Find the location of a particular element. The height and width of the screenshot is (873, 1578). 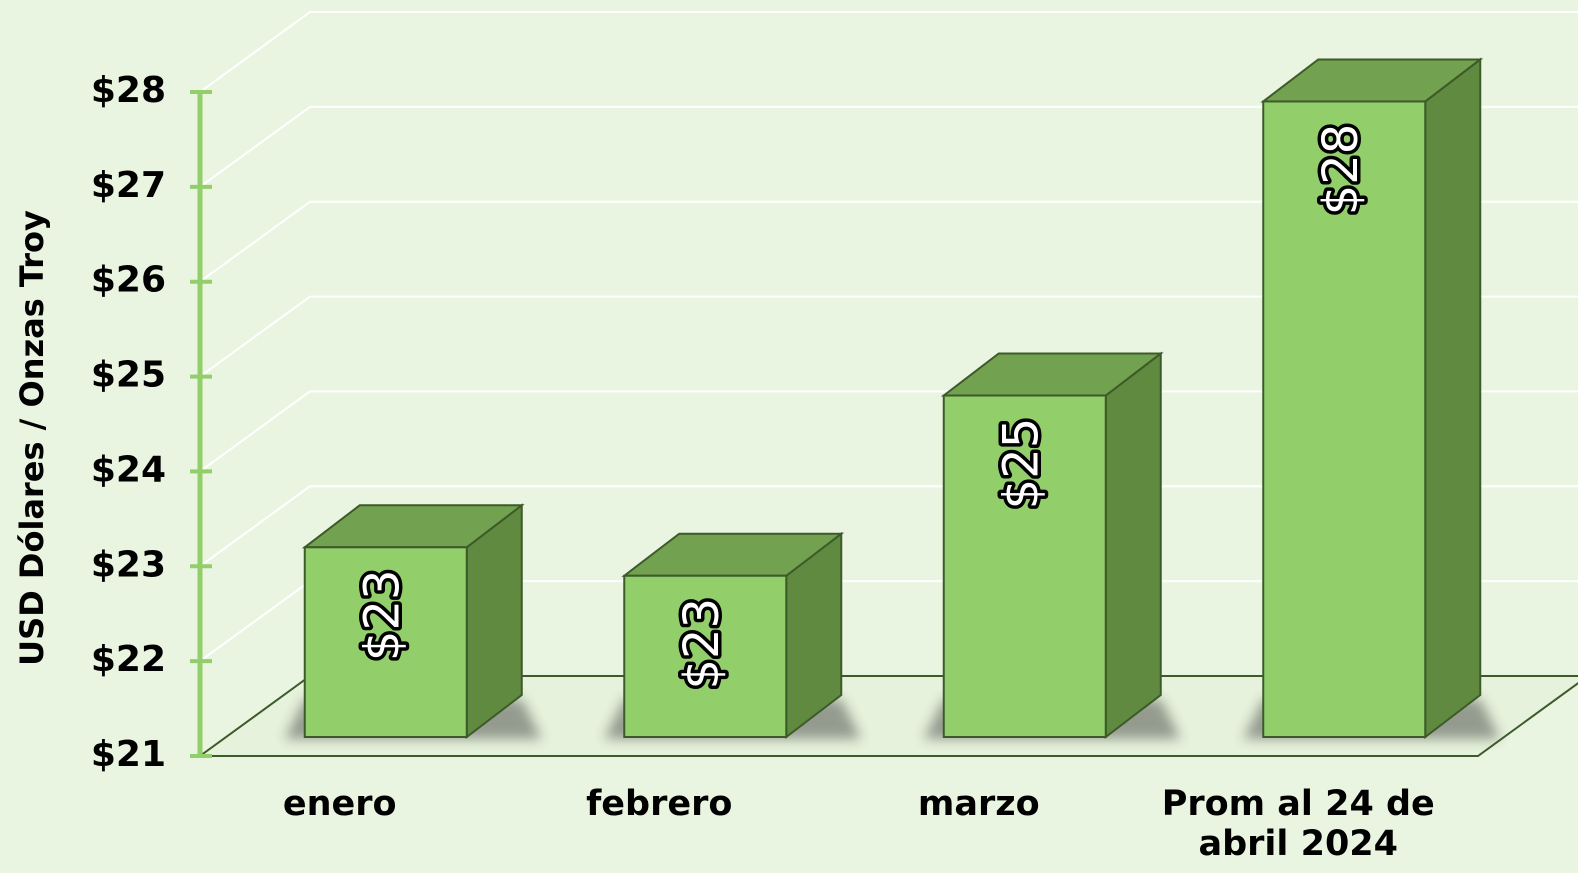

y-tick-label: $27 is located at coordinates (128, 185).